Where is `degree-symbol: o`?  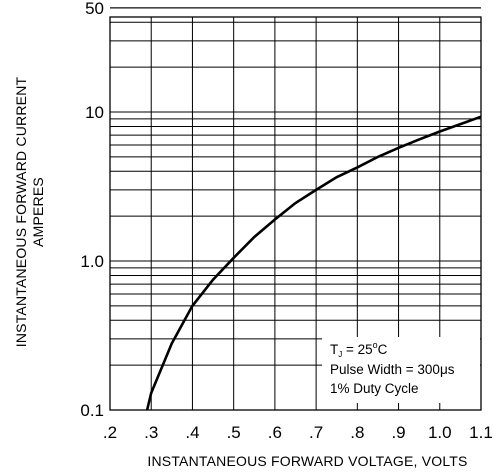 degree-symbol: o is located at coordinates (375, 345).